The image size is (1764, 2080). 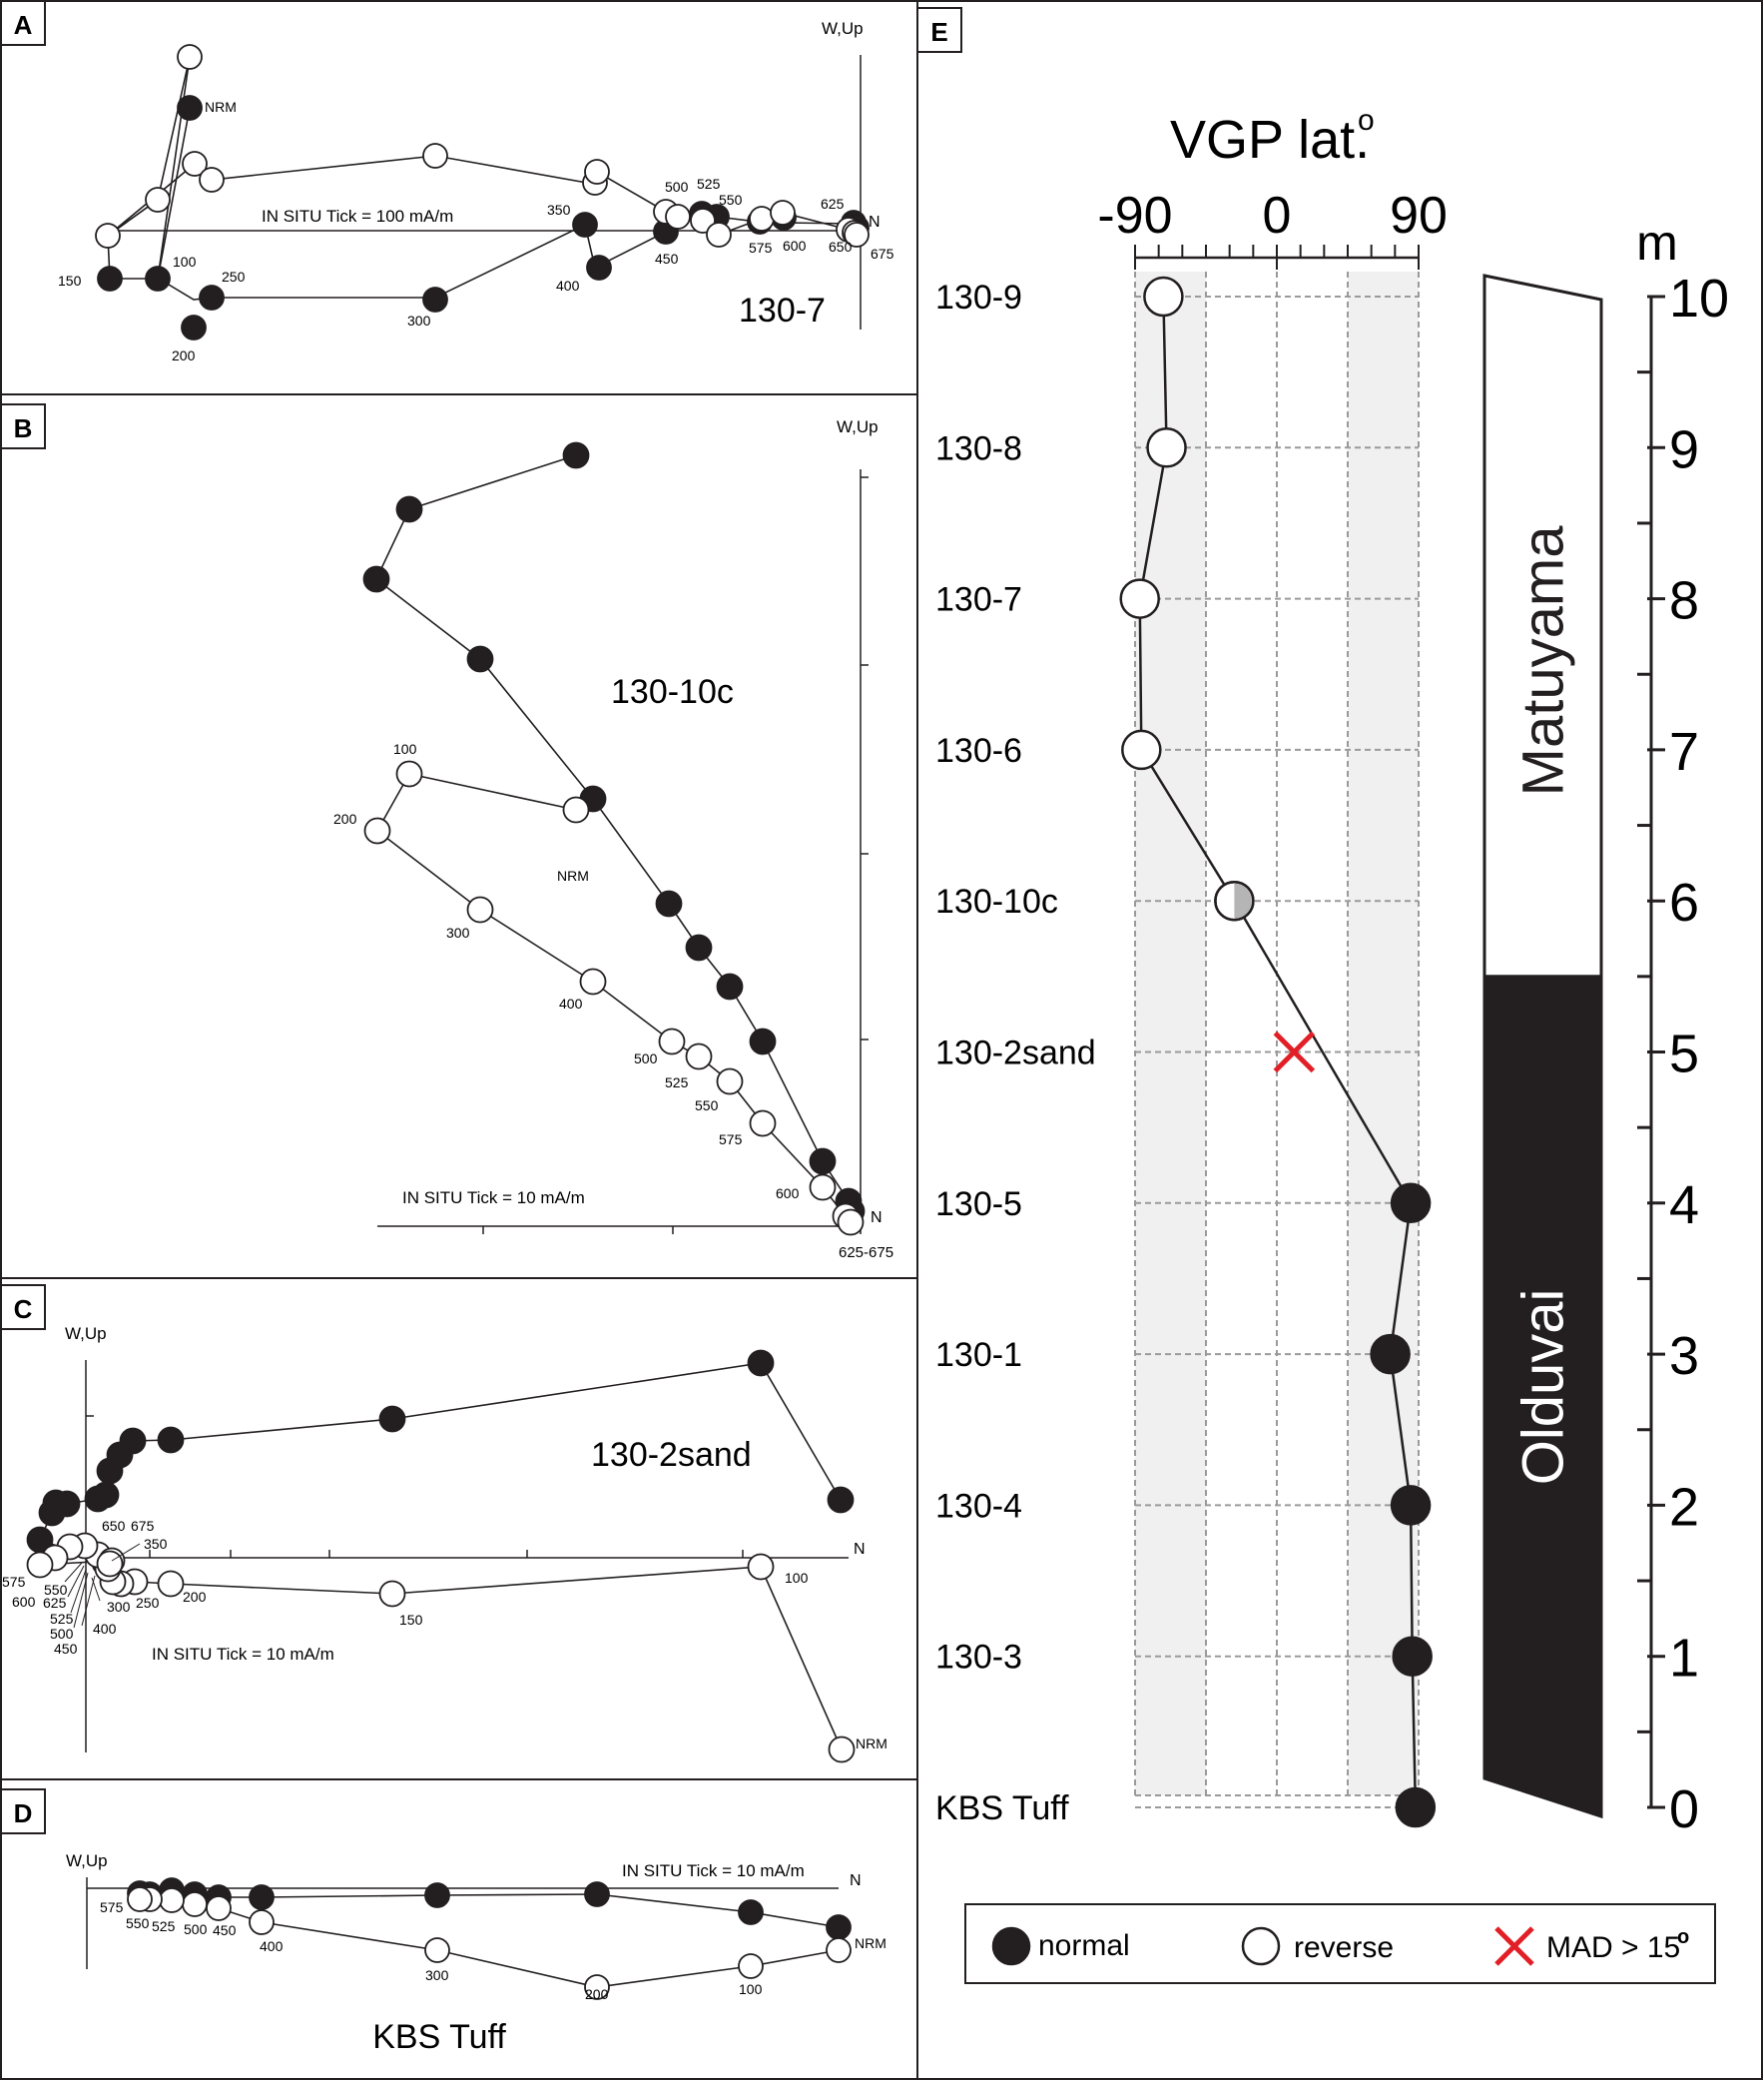 What do you see at coordinates (667, 259) in the screenshot?
I see `panel-a-step-label: 450` at bounding box center [667, 259].